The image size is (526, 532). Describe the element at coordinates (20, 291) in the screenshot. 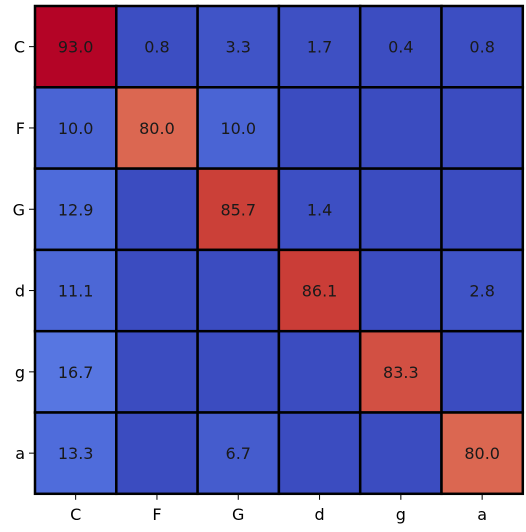

I see `y-tick-label: d` at that location.